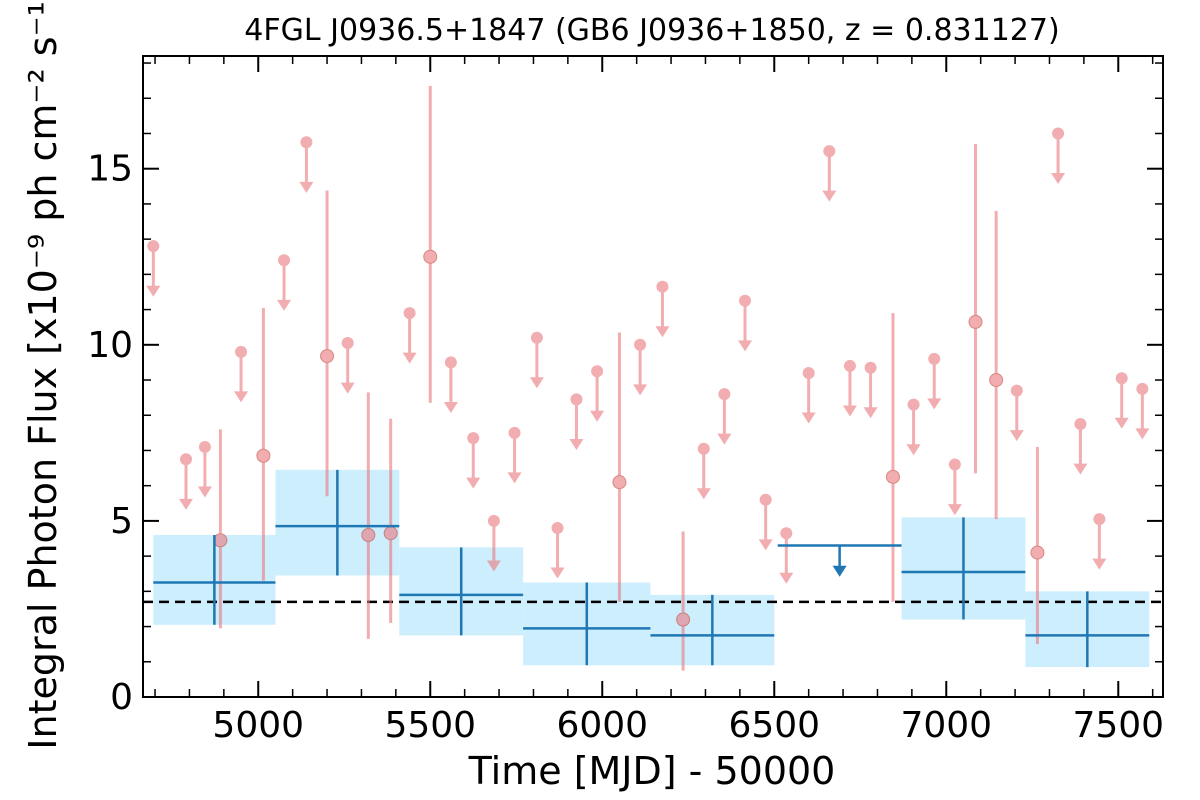  I want to click on x-tick-label: 6000, so click(602, 725).